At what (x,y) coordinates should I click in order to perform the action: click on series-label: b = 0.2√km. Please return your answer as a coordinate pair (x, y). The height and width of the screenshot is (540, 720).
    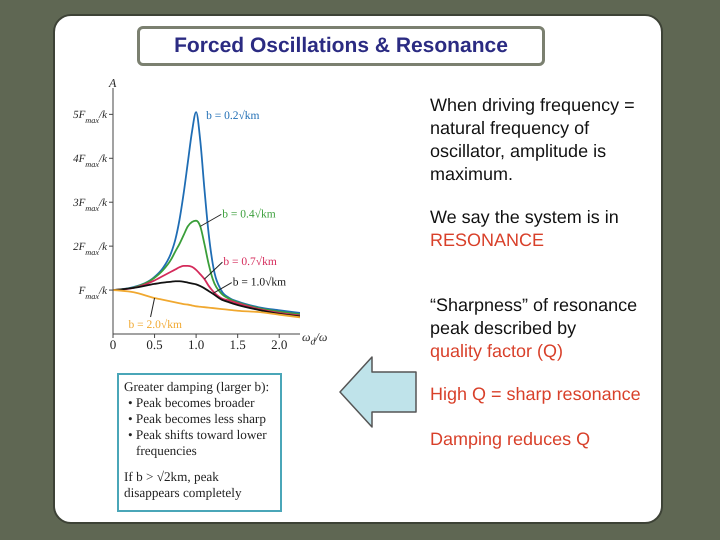
    Looking at the image, I should click on (233, 115).